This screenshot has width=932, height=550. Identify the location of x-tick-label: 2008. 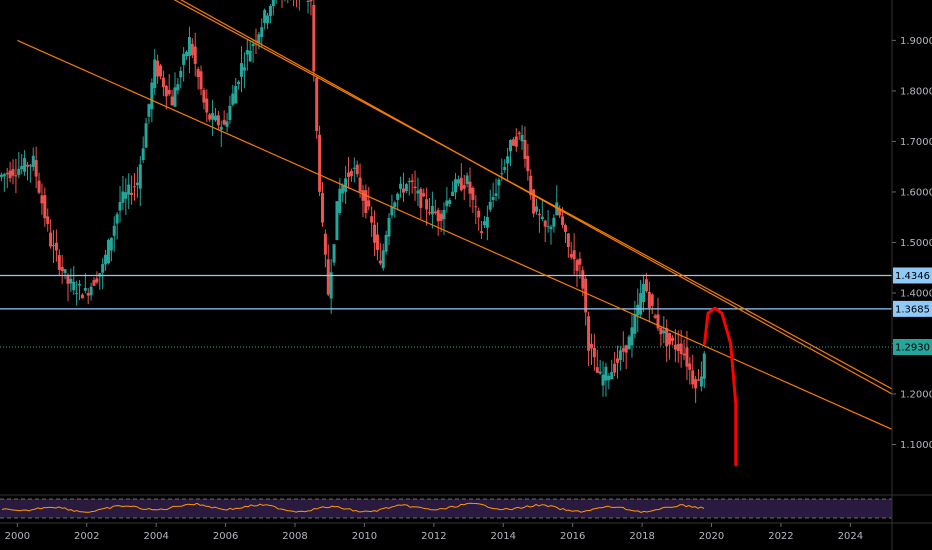
(294, 536).